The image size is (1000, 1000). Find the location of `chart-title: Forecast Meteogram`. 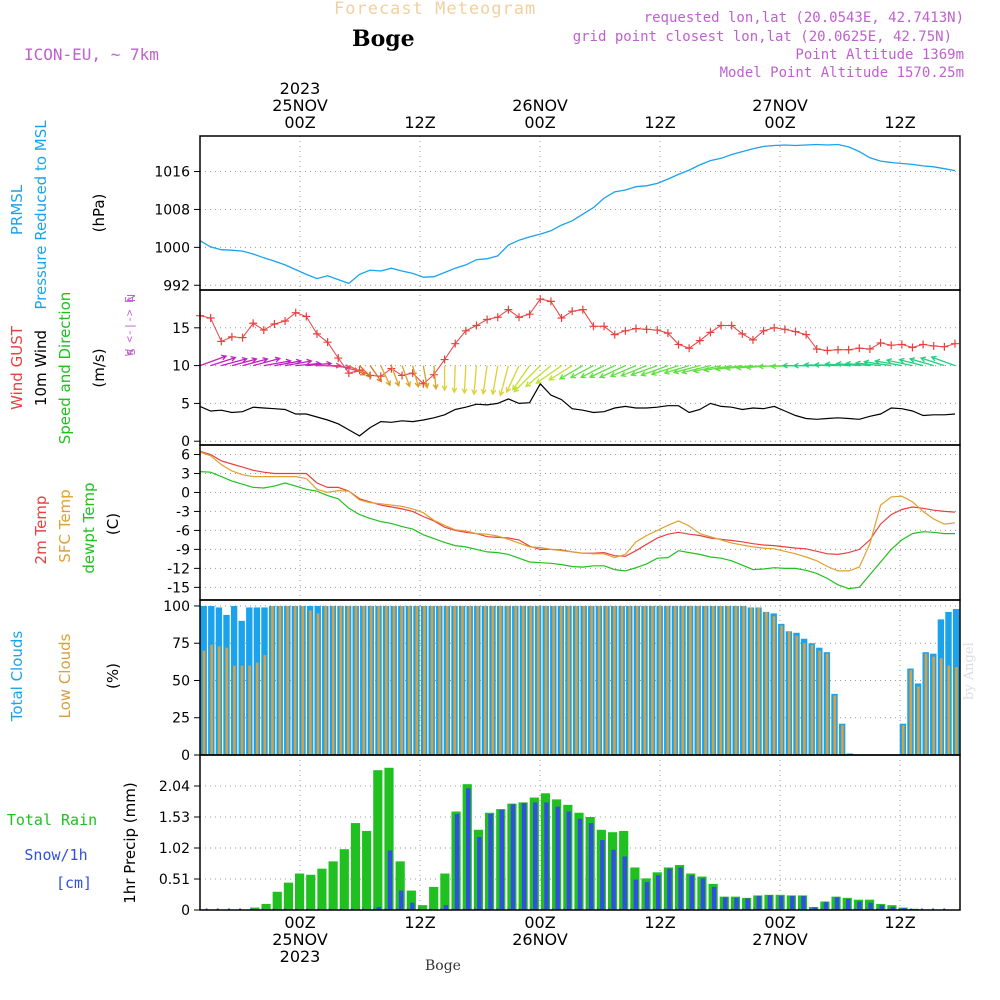

chart-title: Forecast Meteogram is located at coordinates (435, 9).